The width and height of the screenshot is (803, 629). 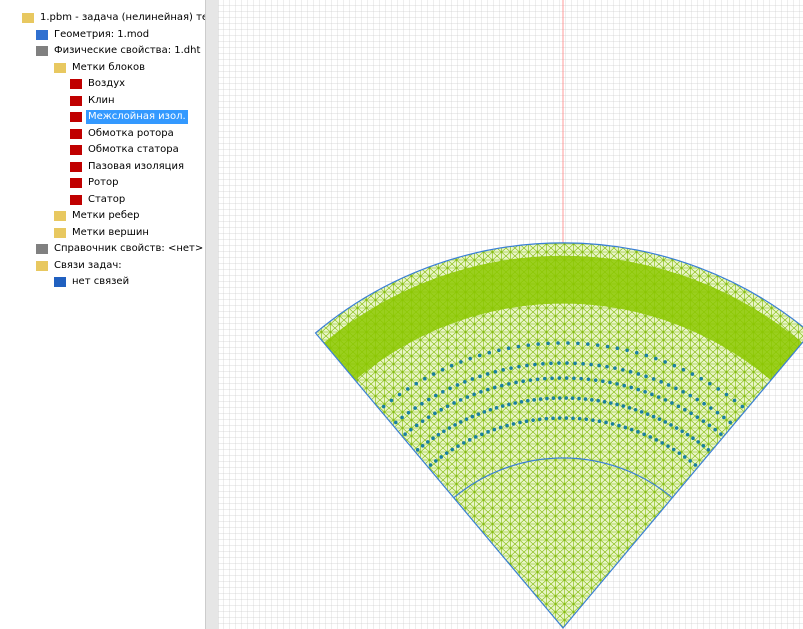 I want to click on tree-item: Геометрия: 1.mod, so click(x=102, y=34).